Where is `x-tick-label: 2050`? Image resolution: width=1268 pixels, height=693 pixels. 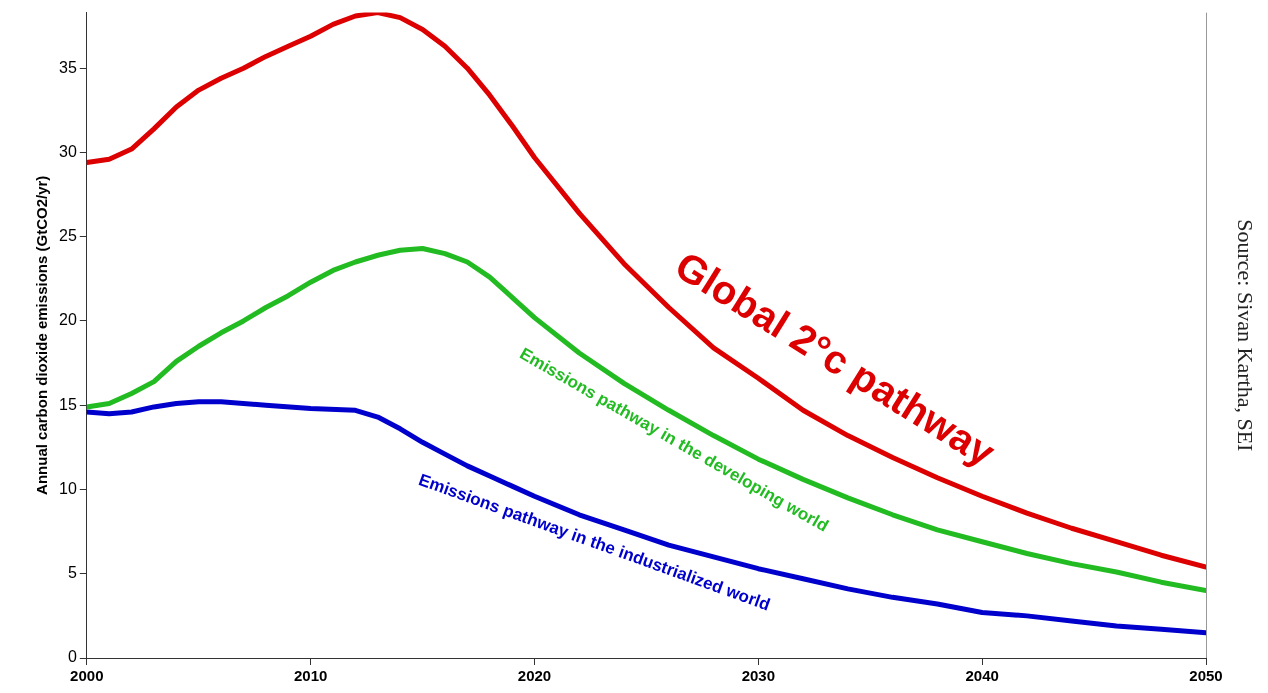 x-tick-label: 2050 is located at coordinates (1206, 676).